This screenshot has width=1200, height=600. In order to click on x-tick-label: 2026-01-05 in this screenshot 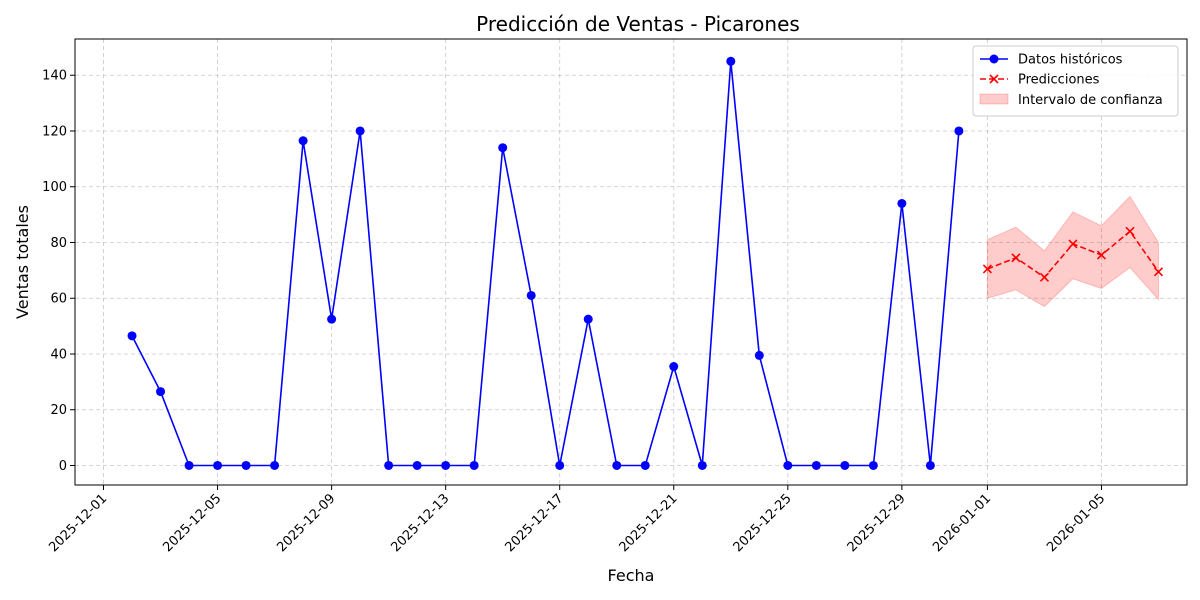, I will do `click(1076, 523)`.